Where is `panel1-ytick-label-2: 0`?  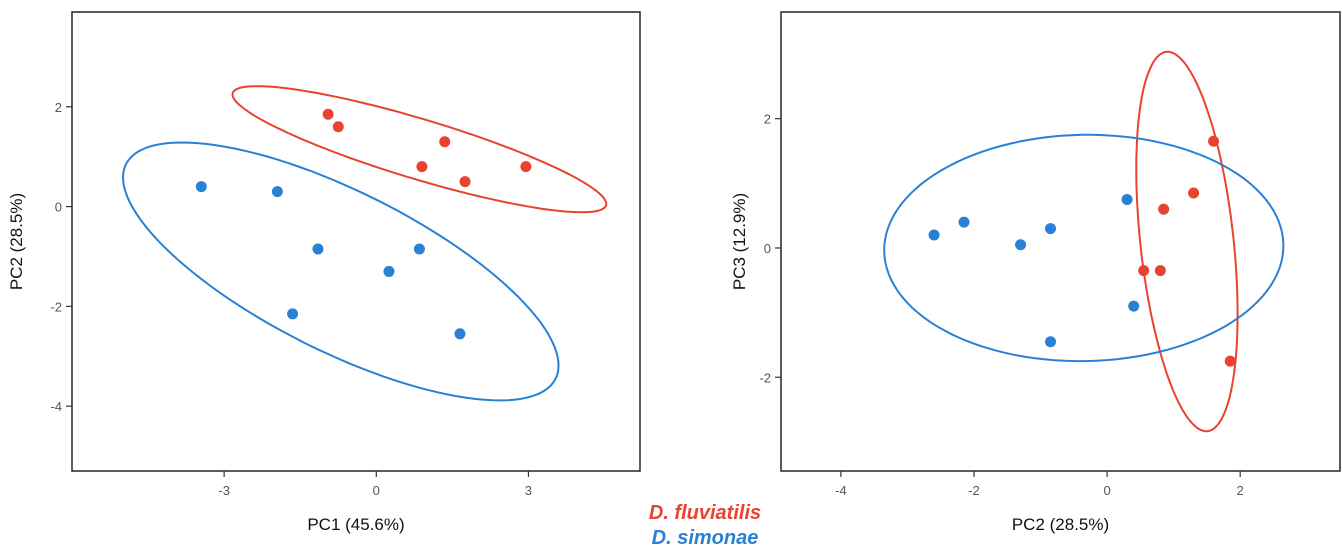 panel1-ytick-label-2: 0 is located at coordinates (58, 207).